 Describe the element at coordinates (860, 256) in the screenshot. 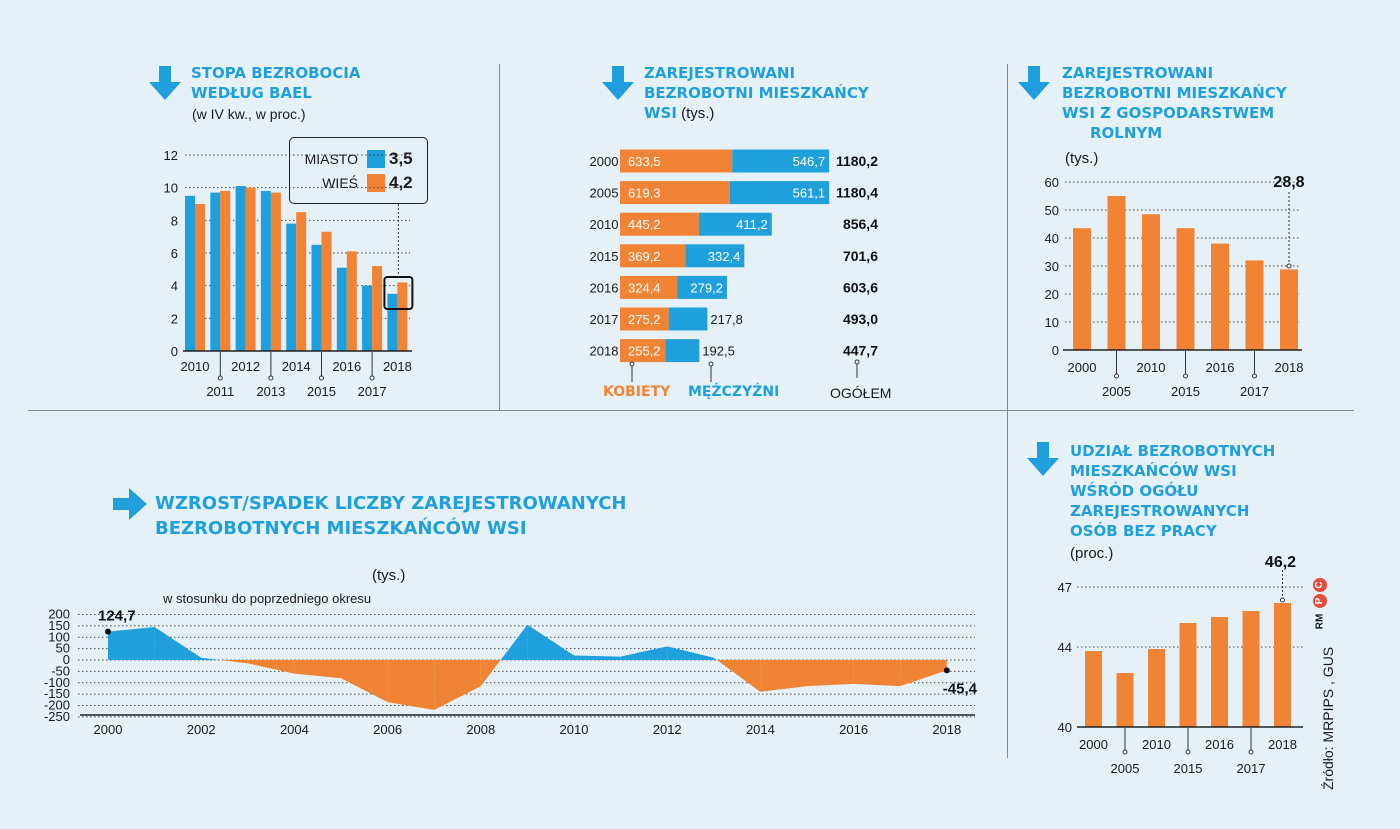

I see `total-label: 701,6` at that location.